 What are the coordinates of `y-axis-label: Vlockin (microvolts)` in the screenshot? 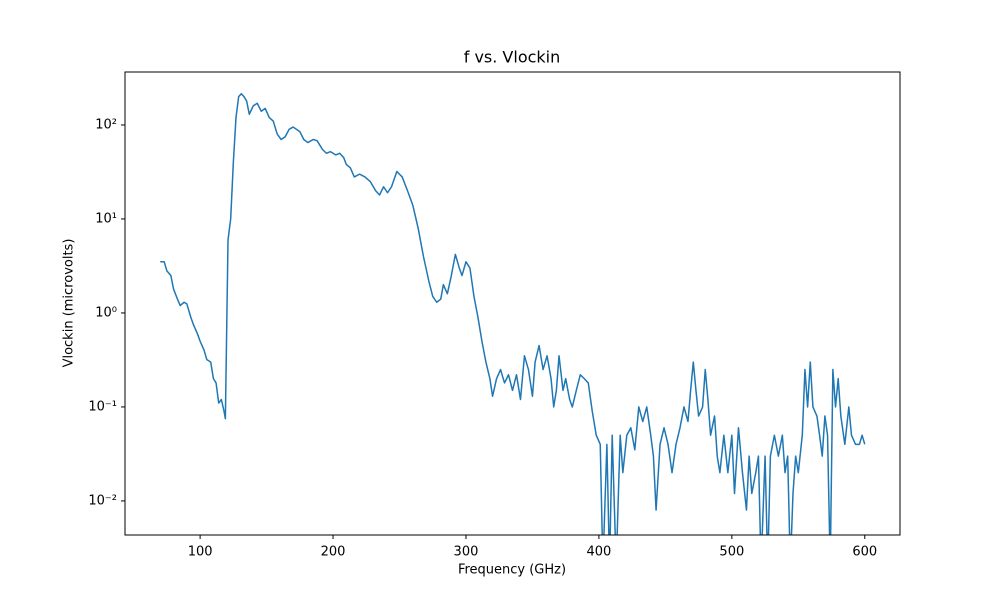 It's located at (69, 303).